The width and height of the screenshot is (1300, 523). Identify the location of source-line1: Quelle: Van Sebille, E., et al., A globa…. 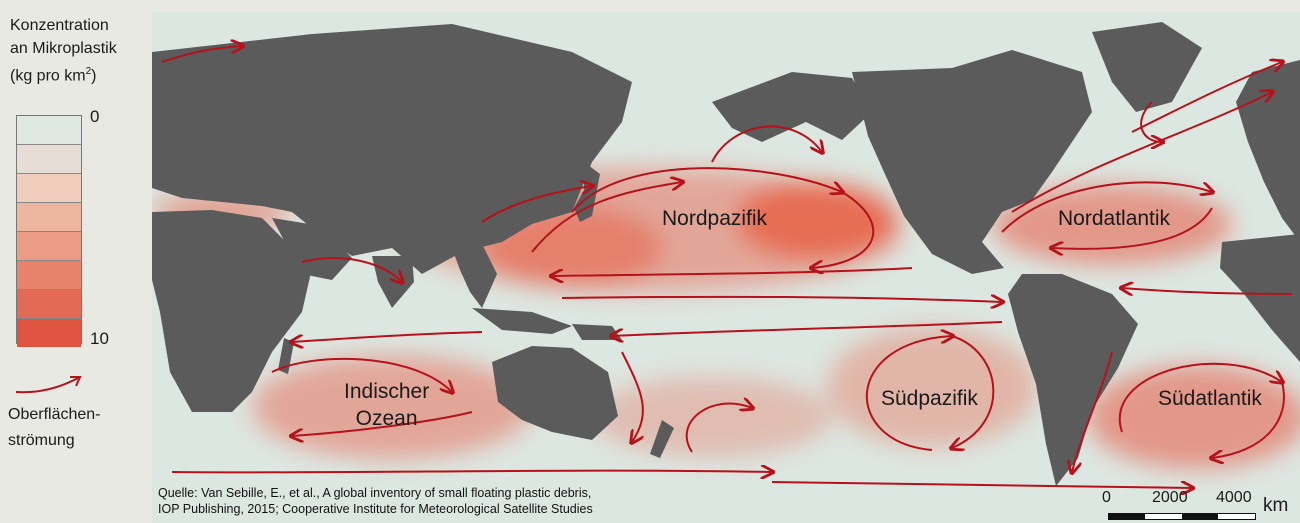
(375, 493).